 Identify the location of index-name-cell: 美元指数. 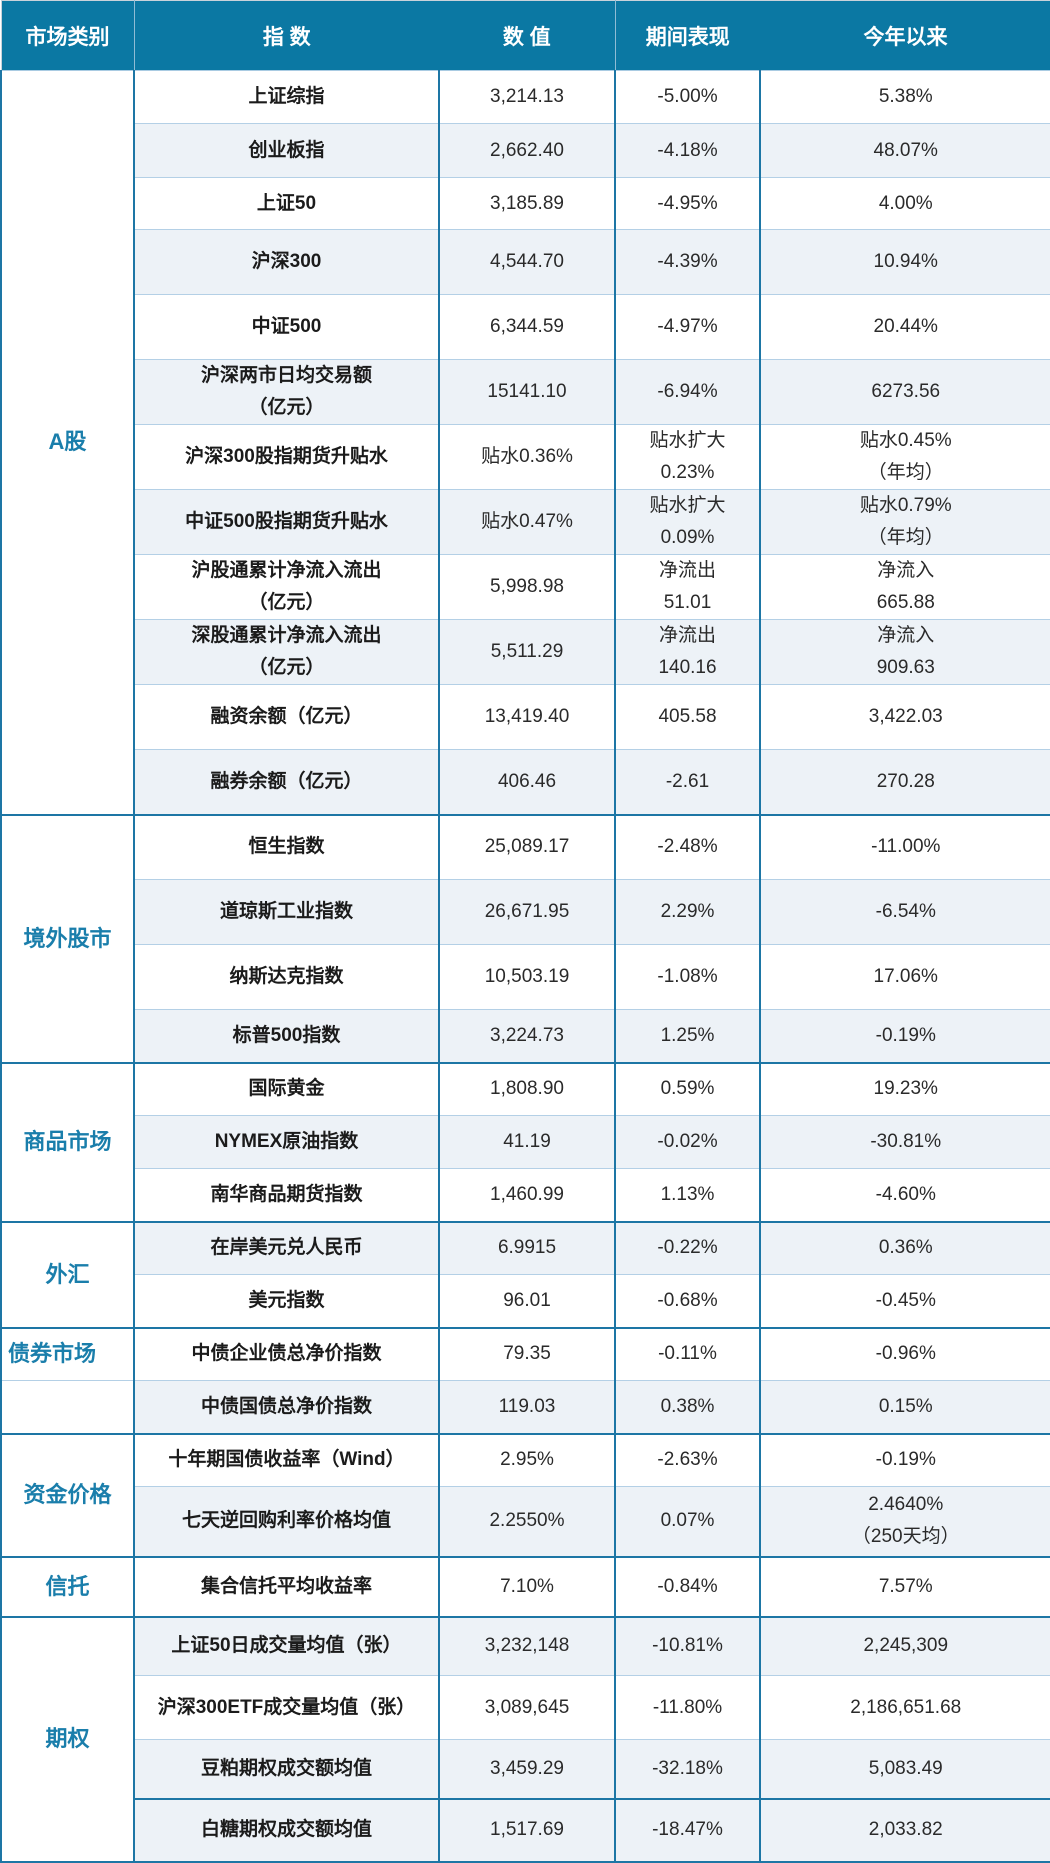
(286, 1301).